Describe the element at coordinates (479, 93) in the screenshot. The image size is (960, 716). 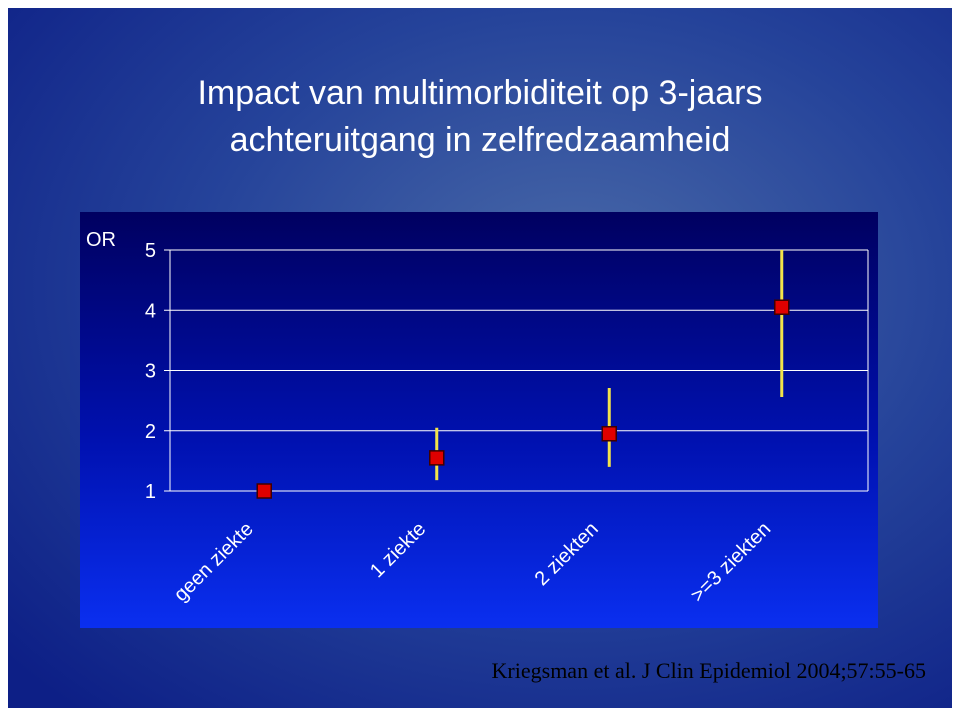
I see `title-line: Impact van multimorbiditeit op 3-jaars` at that location.